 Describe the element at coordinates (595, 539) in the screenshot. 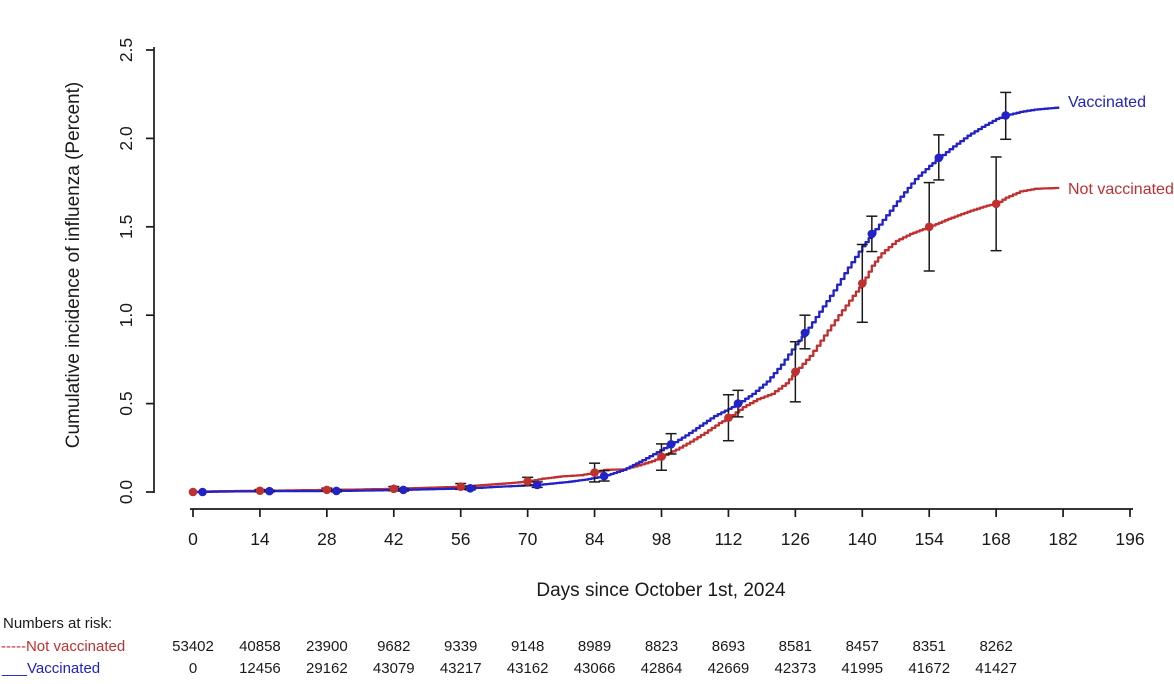

I see `x-tick-label: 84` at that location.